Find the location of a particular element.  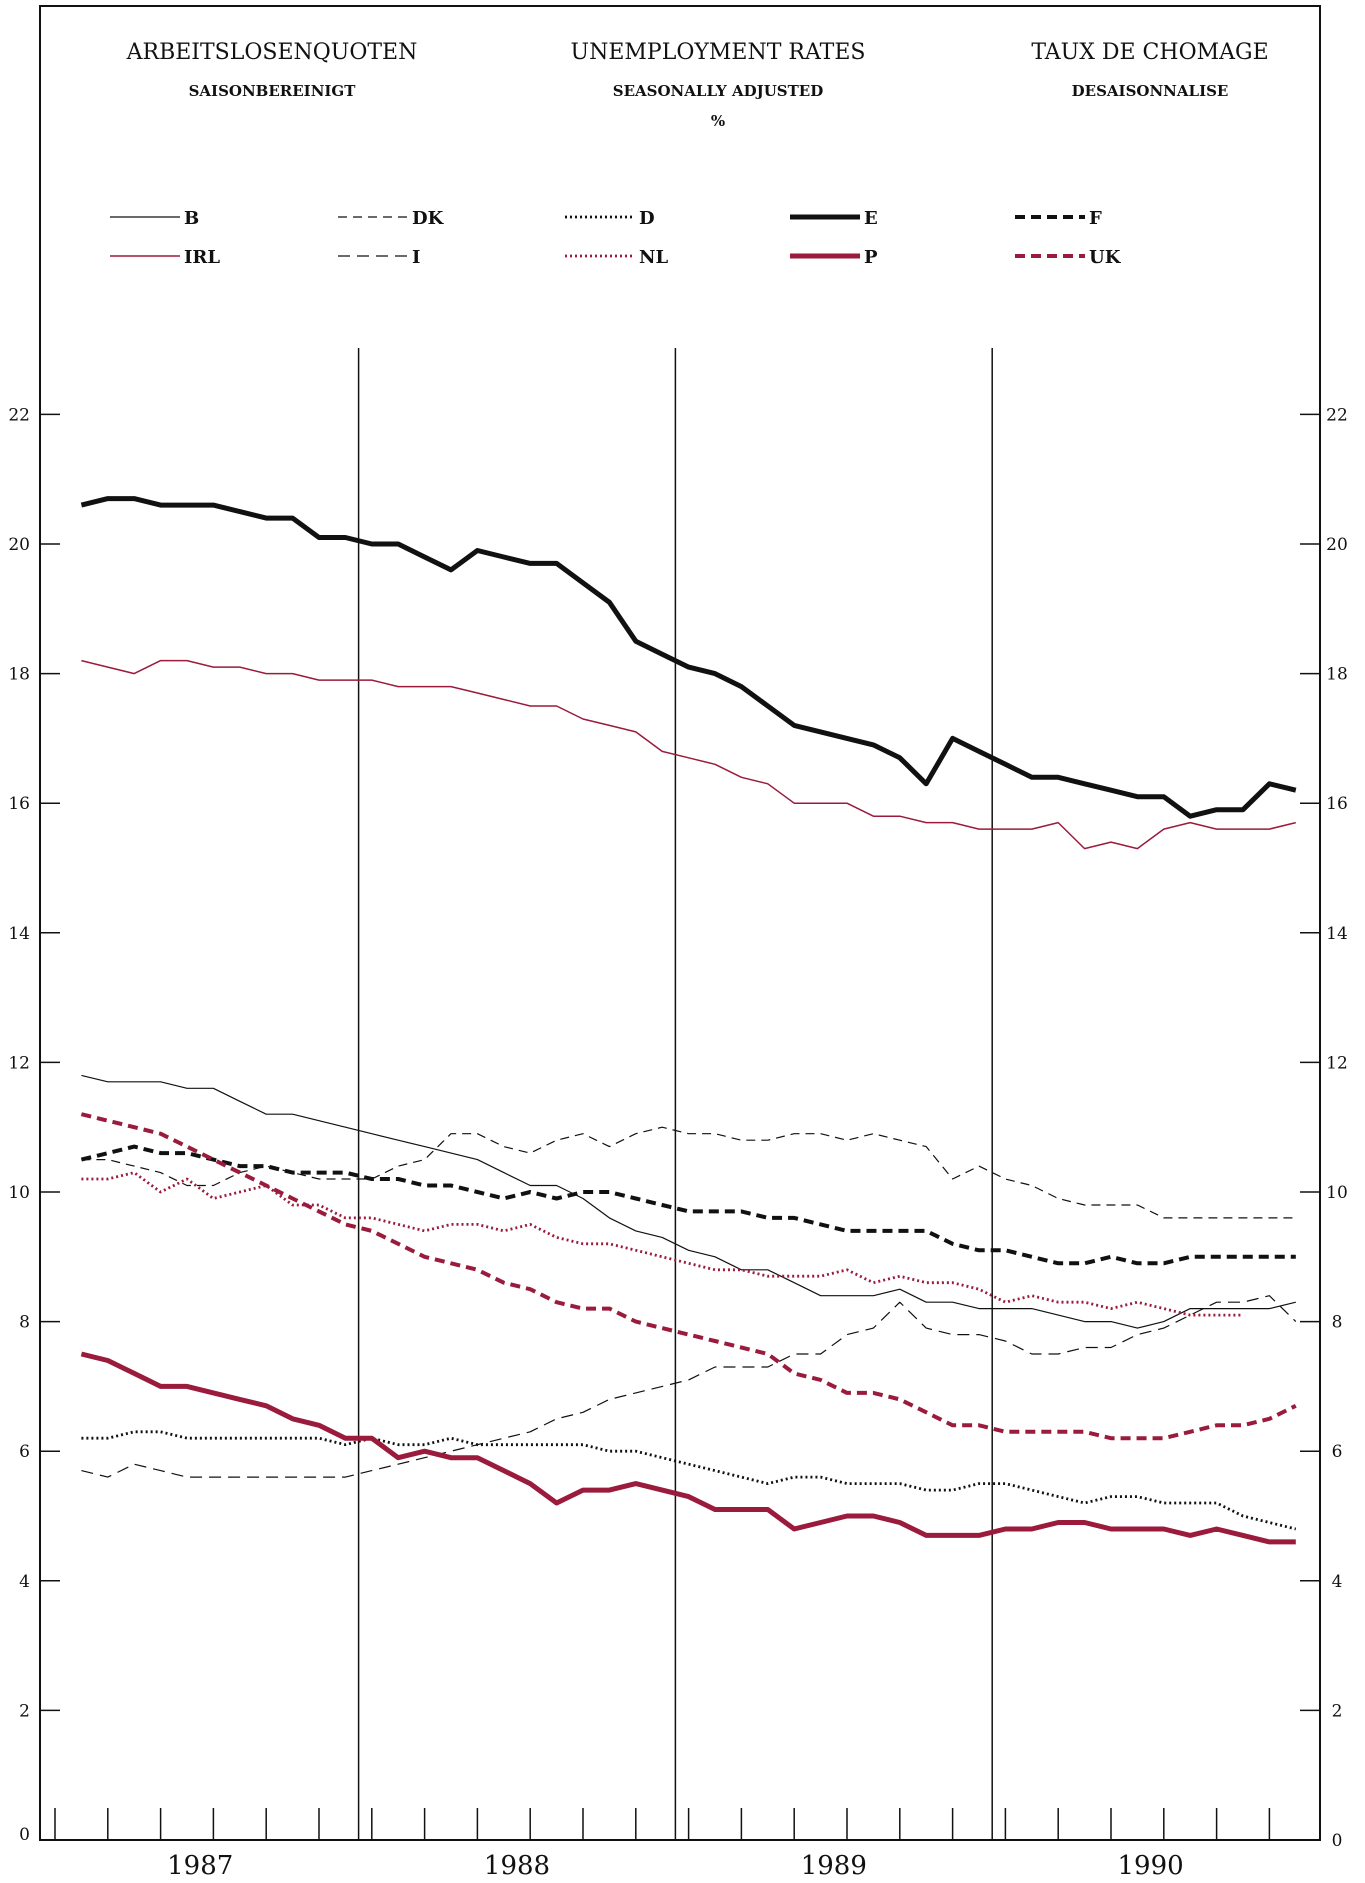

series-line-b is located at coordinates (688, 1201).